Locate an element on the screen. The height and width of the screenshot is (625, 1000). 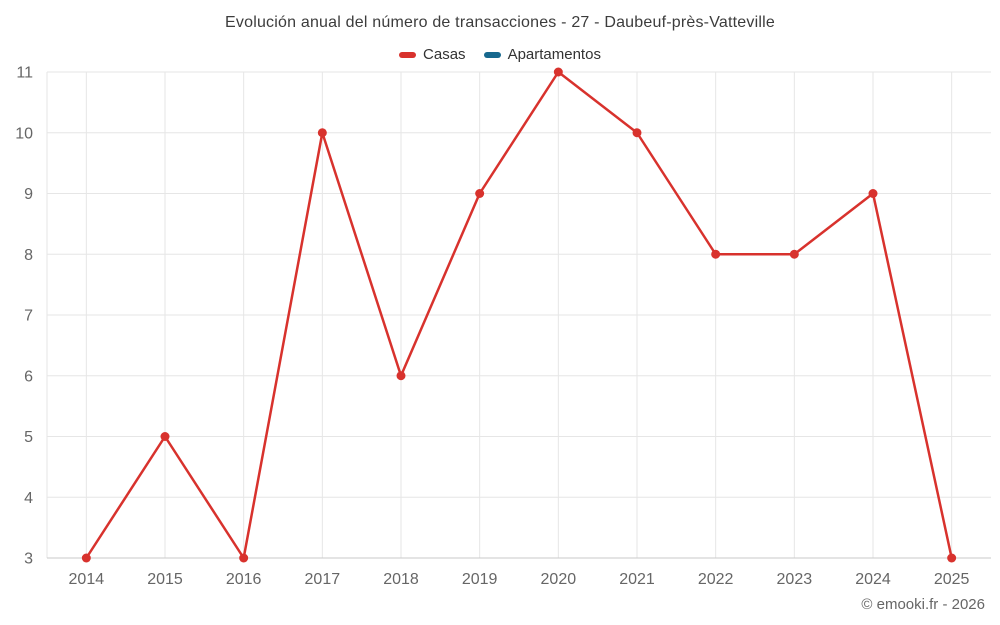
y-axis-tick-label: 5 is located at coordinates (28, 437).